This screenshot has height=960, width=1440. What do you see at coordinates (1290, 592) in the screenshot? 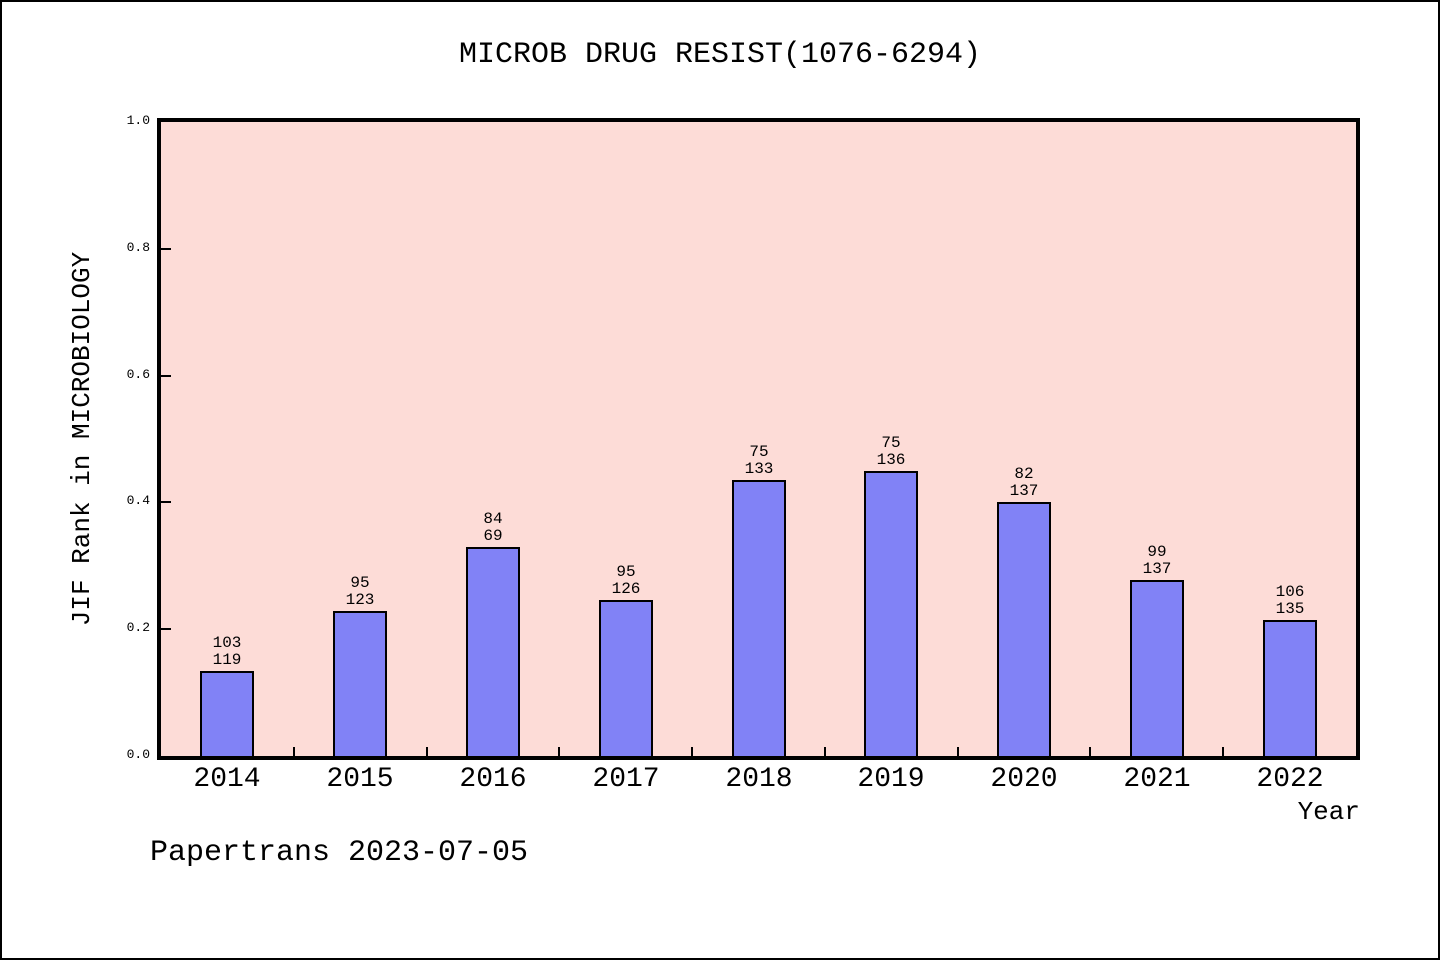
I see `bar-value-top: 106` at bounding box center [1290, 592].